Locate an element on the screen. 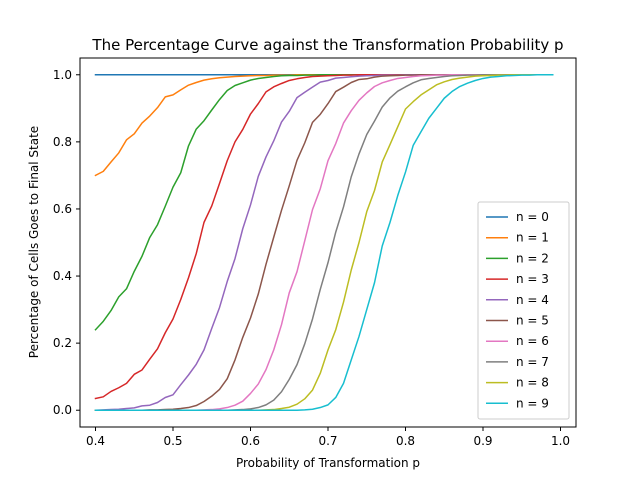 Image resolution: width=640 pixels, height=480 pixels. y-tick-label: 1.0 is located at coordinates (62, 75).